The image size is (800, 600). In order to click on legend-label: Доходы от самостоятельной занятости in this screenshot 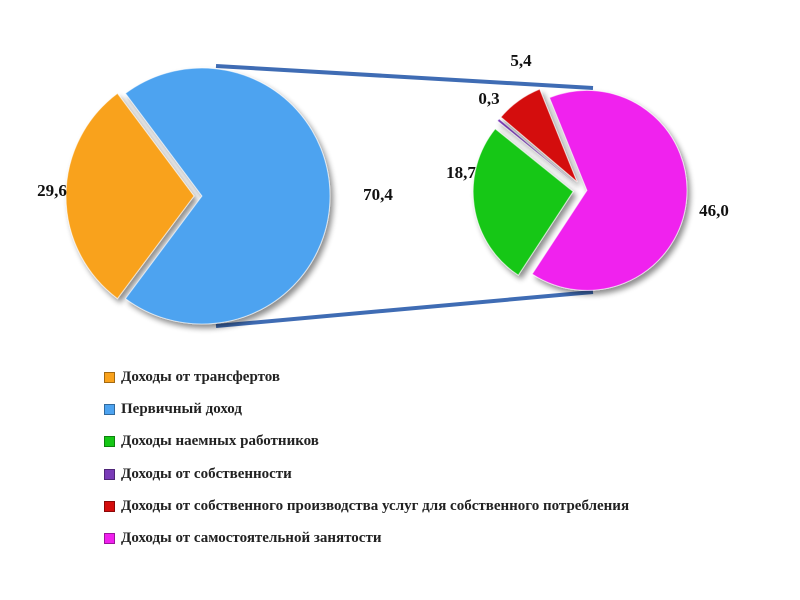, I will do `click(251, 538)`.